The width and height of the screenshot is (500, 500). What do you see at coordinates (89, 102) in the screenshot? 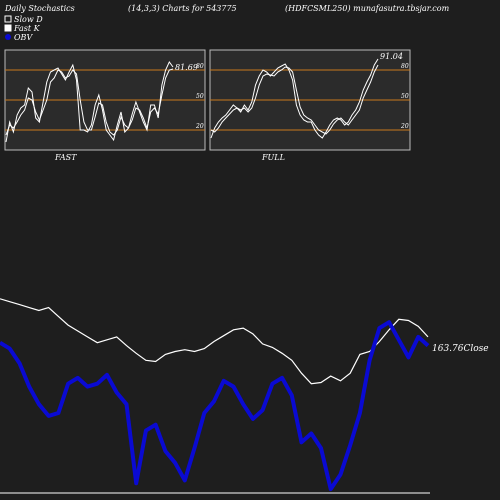
I see `fast-fast-k-line` at bounding box center [89, 102].